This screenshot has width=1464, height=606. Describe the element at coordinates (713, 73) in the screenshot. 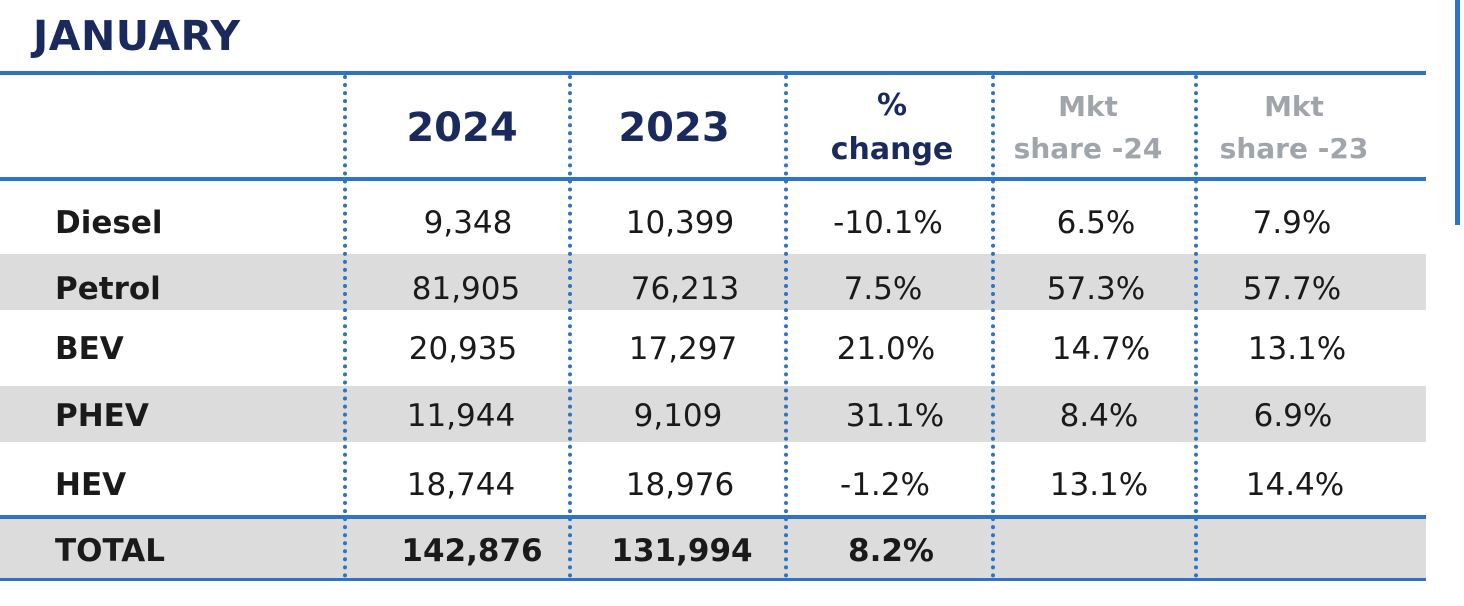

I see `table-top-rule` at that location.